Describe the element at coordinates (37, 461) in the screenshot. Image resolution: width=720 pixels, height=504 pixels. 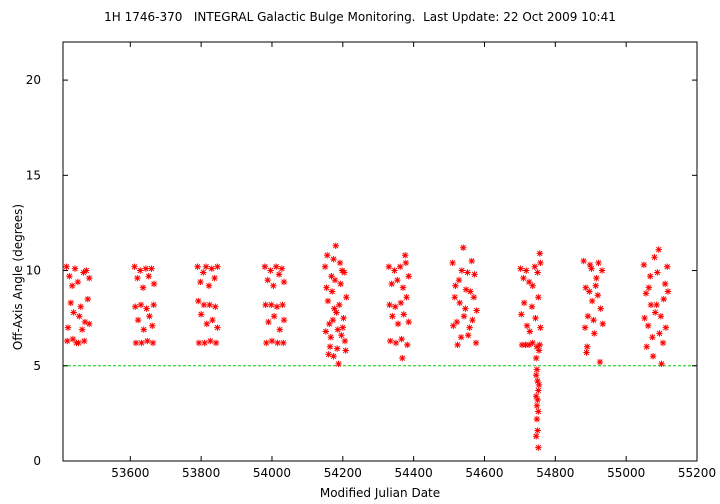
I see `y-tick-label: 0` at that location.